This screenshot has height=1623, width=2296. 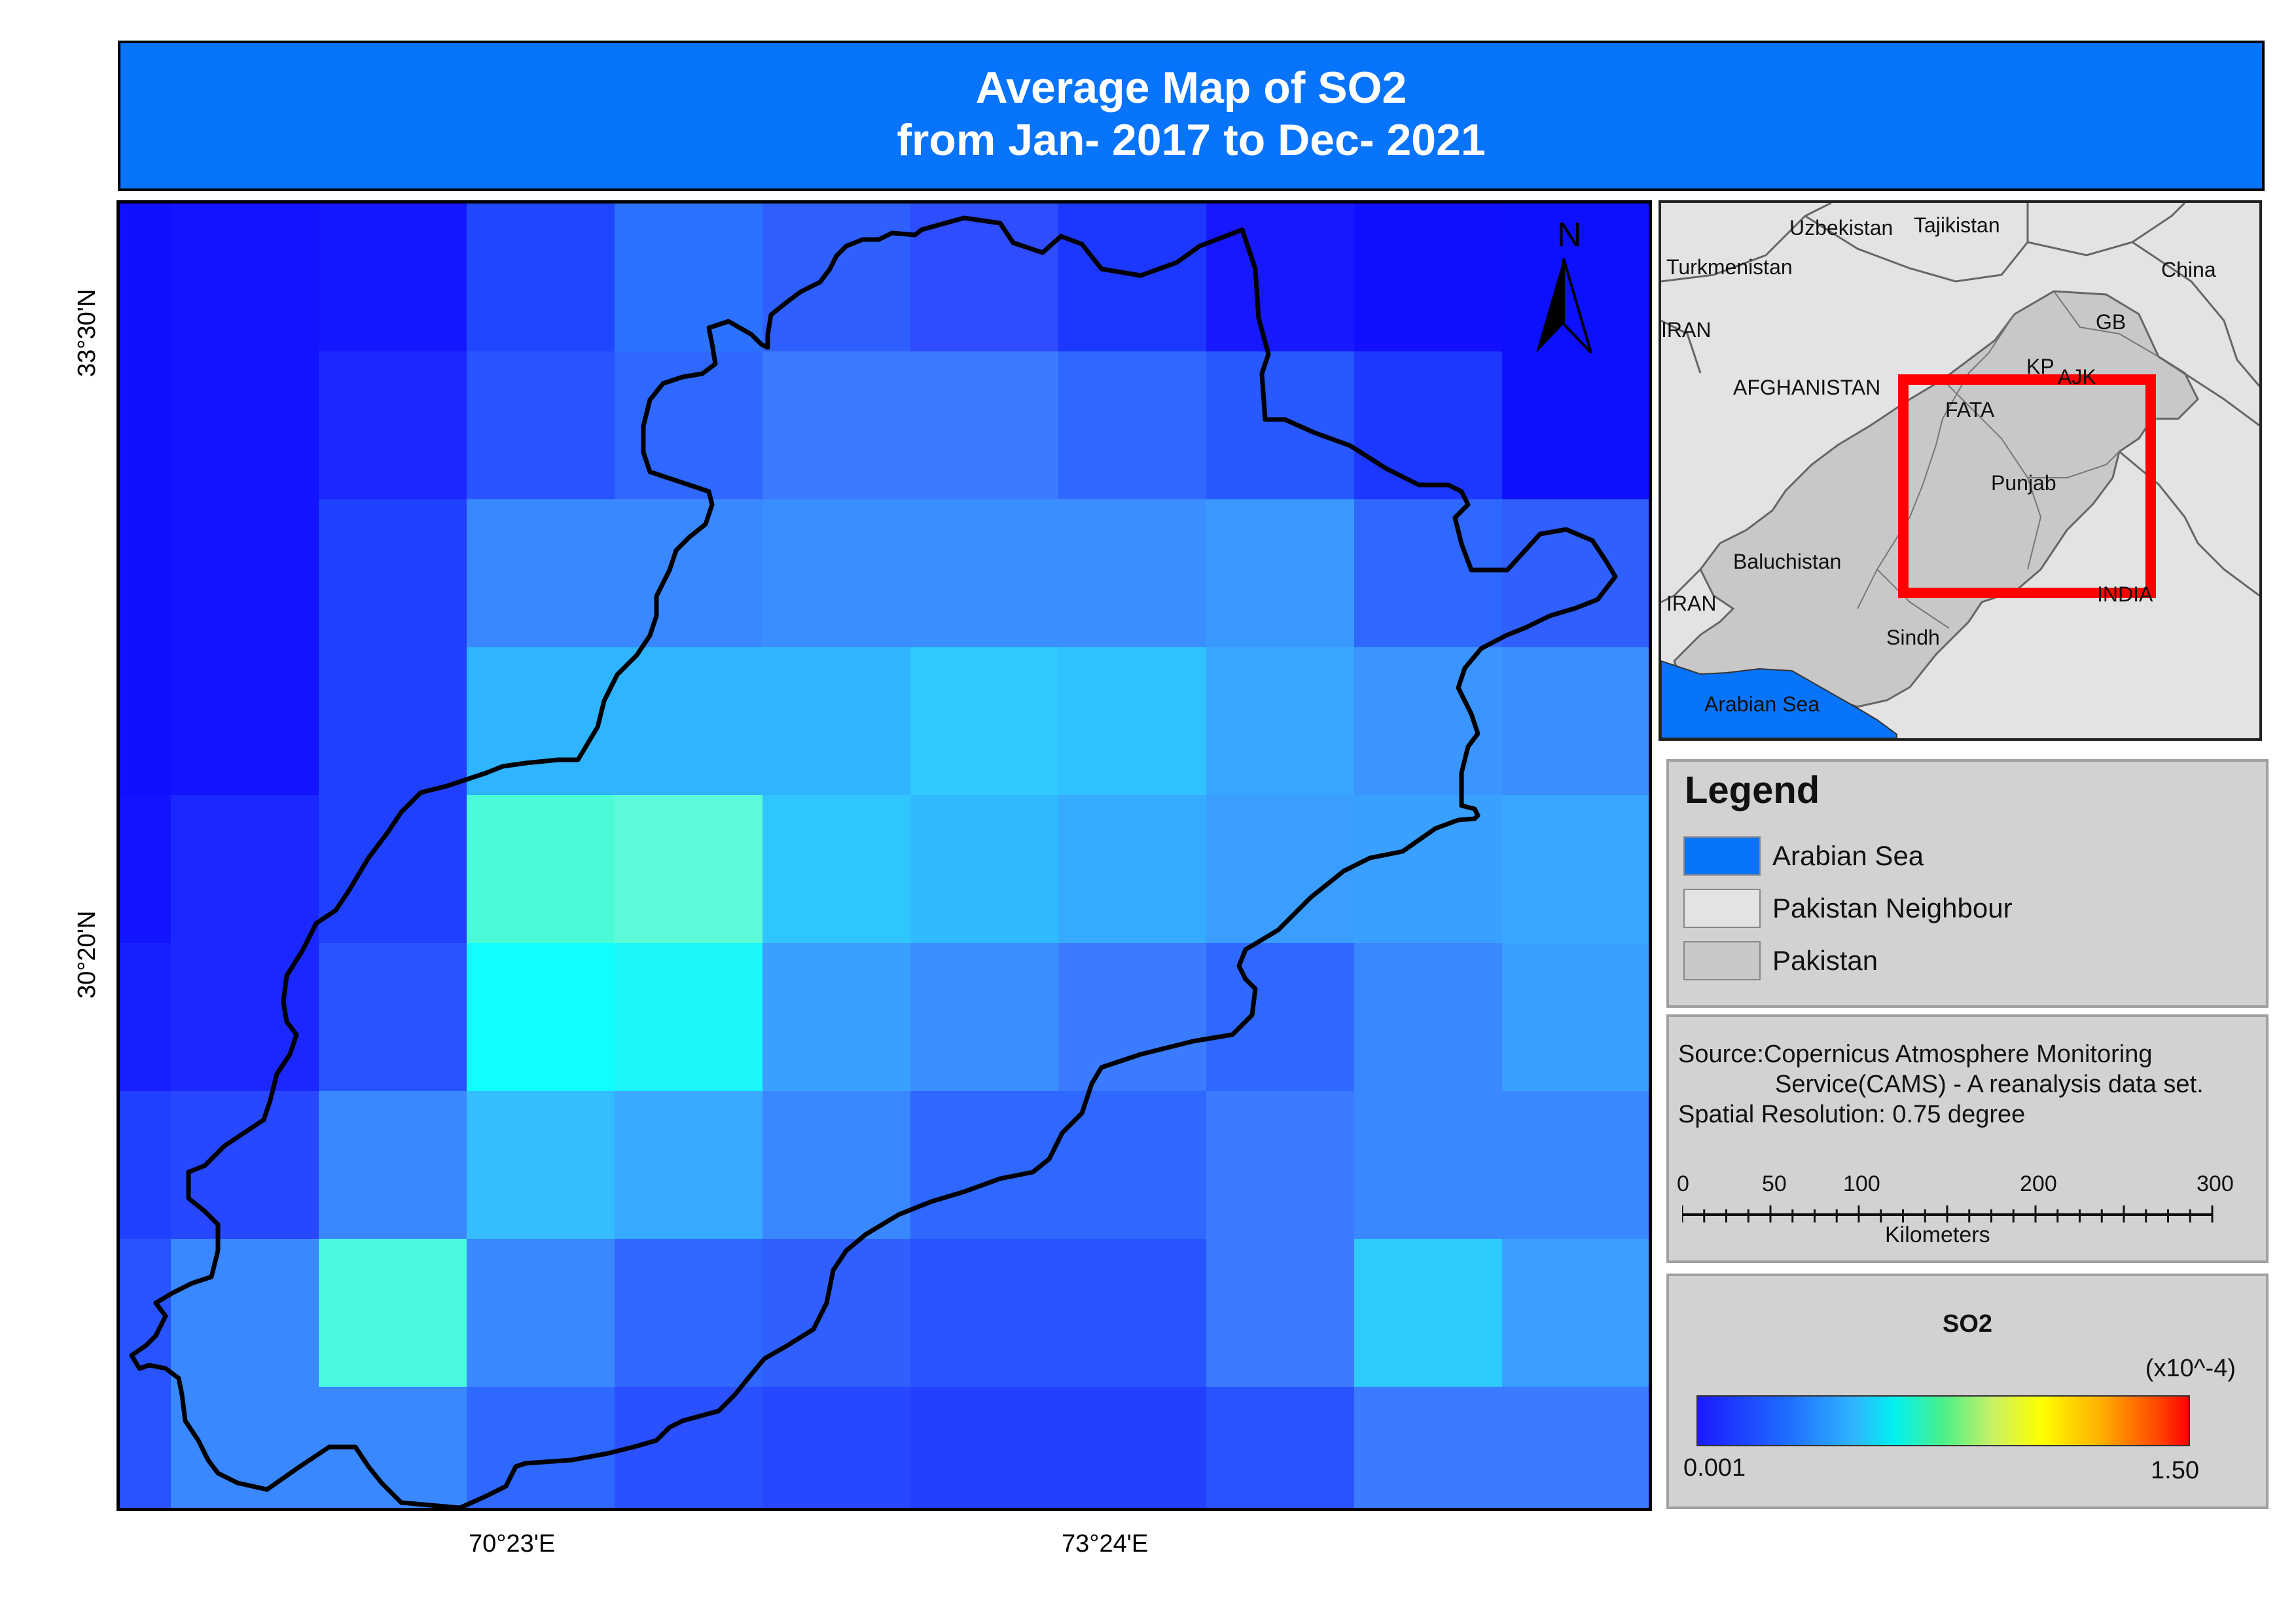 I want to click on scale-tick-200: 200, so click(x=2038, y=1183).